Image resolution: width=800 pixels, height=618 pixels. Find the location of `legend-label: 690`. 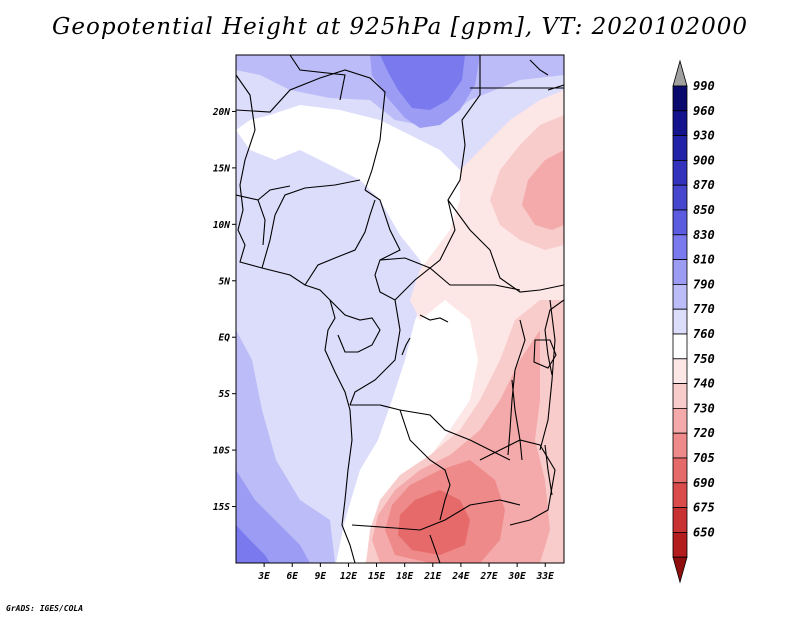

legend-label: 690 is located at coordinates (704, 483).